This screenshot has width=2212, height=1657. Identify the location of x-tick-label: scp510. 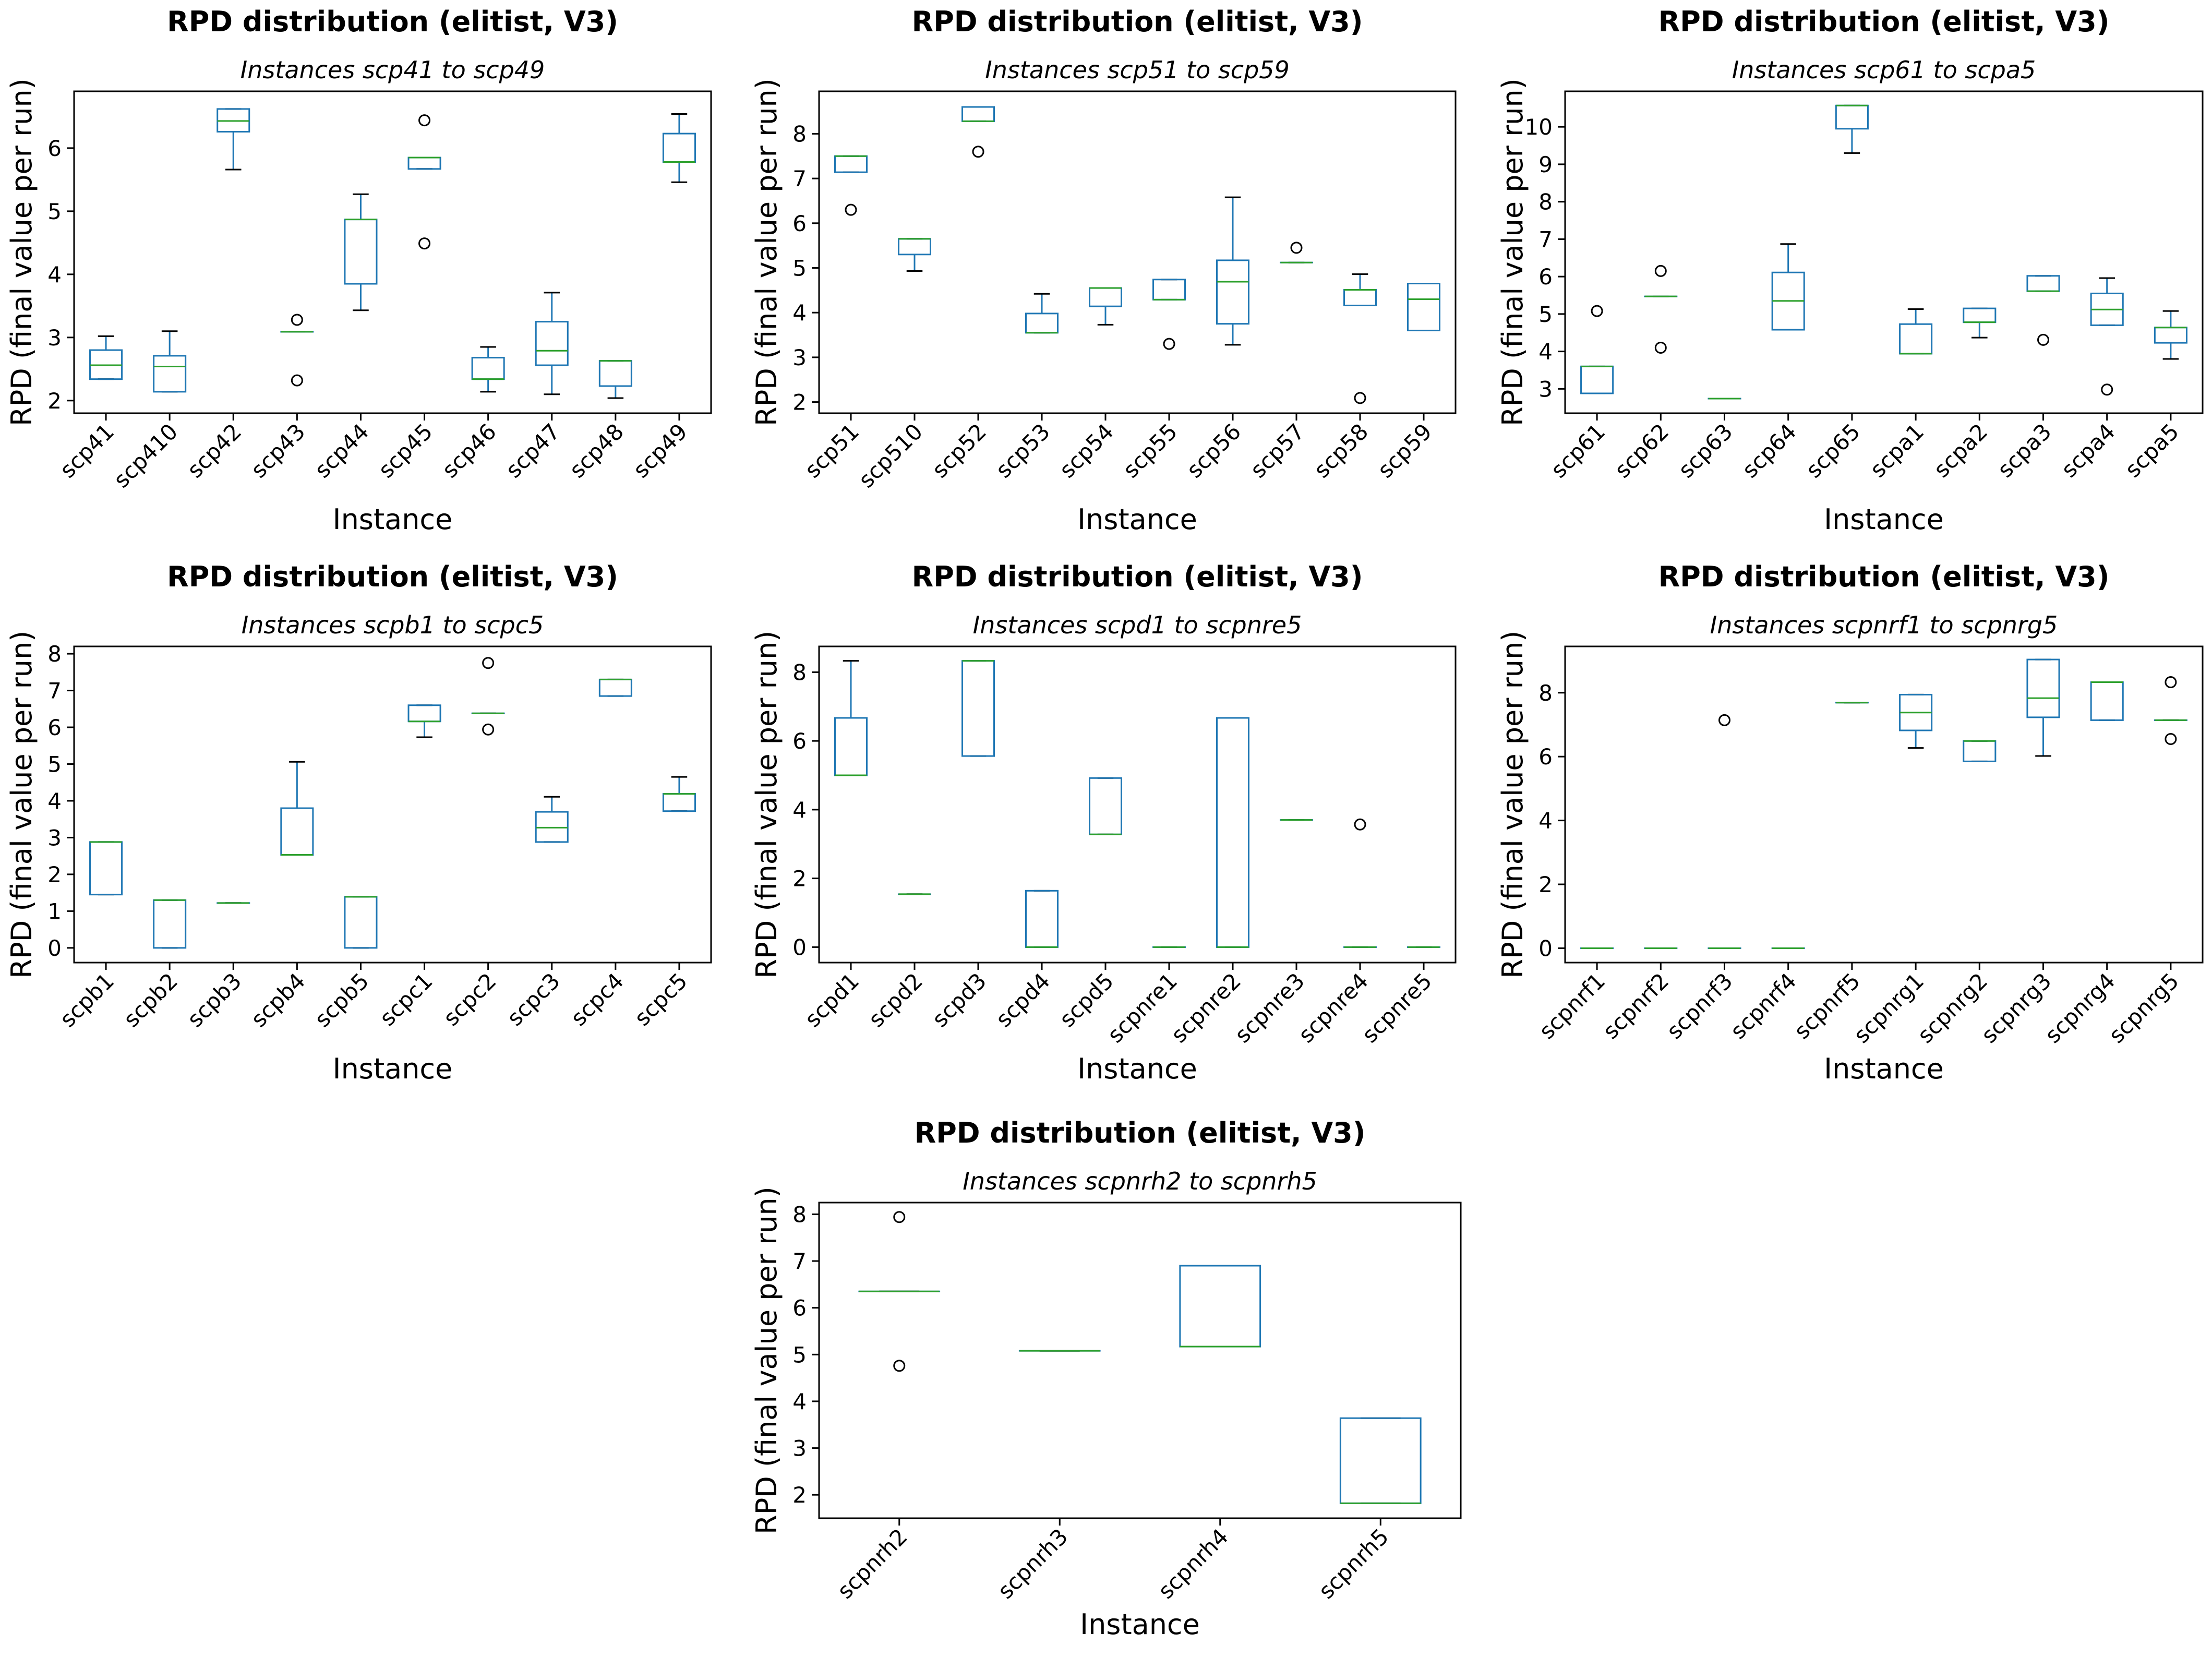
(891, 455).